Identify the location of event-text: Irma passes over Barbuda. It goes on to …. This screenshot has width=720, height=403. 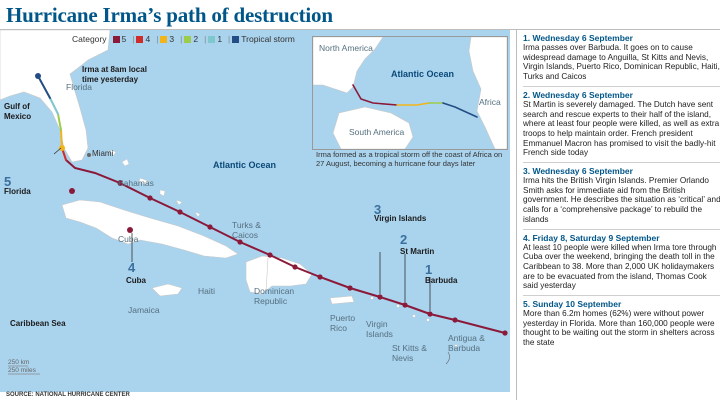
(621, 62).